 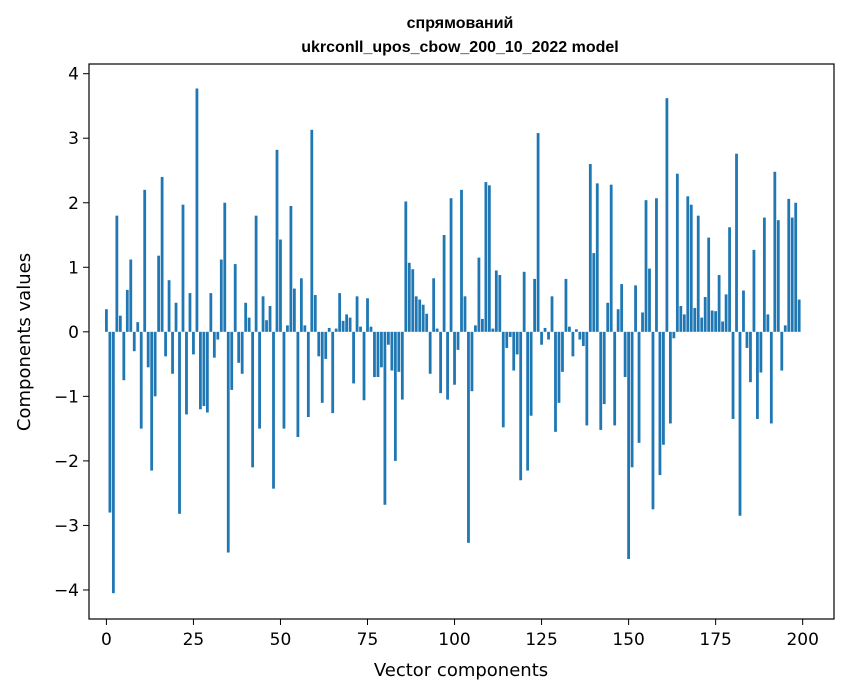 What do you see at coordinates (281, 640) in the screenshot?
I see `x-tick-label-50: 50` at bounding box center [281, 640].